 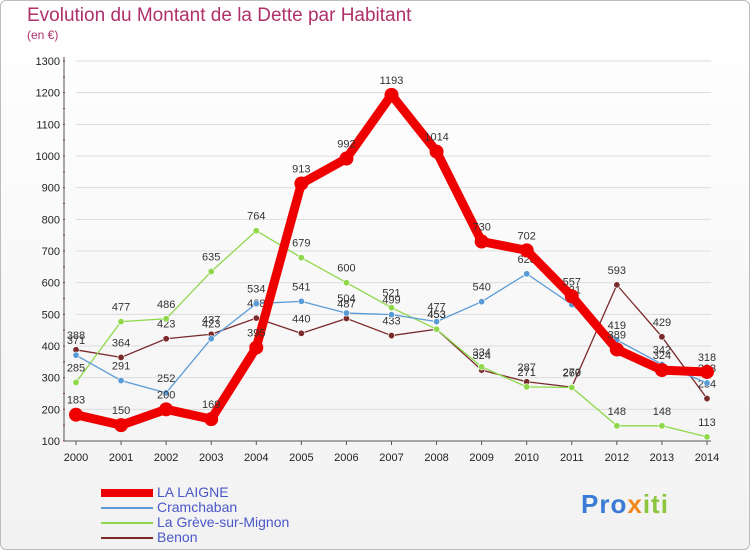 I want to click on data-label-cramchaban: 342, so click(x=662, y=350).